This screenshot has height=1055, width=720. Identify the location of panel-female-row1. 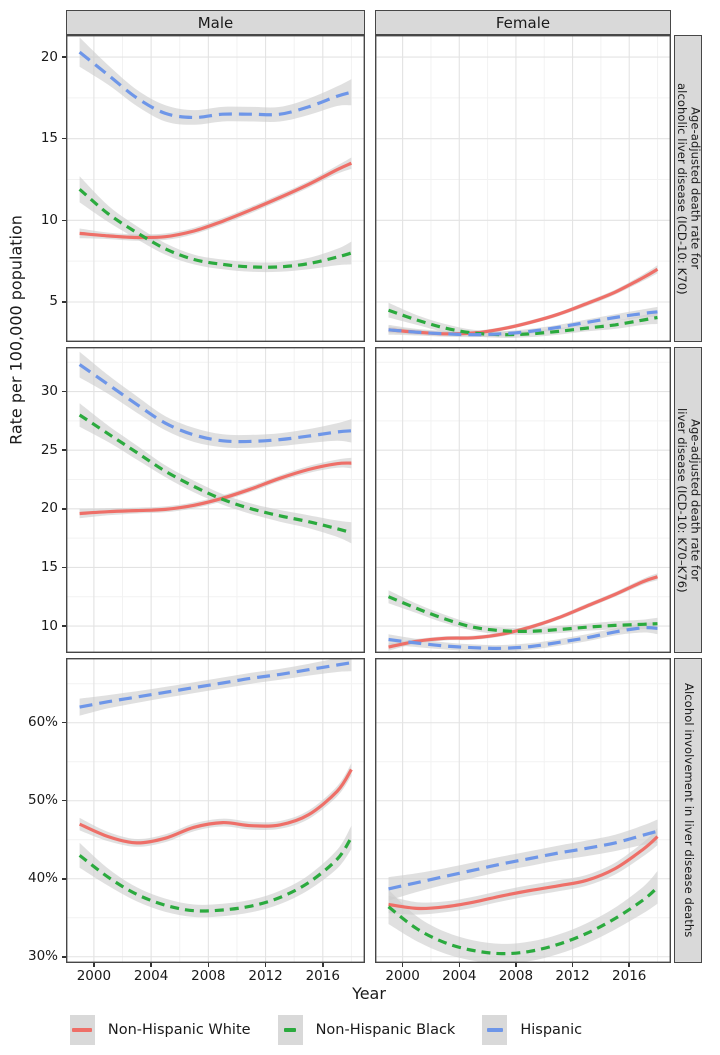
(523, 188).